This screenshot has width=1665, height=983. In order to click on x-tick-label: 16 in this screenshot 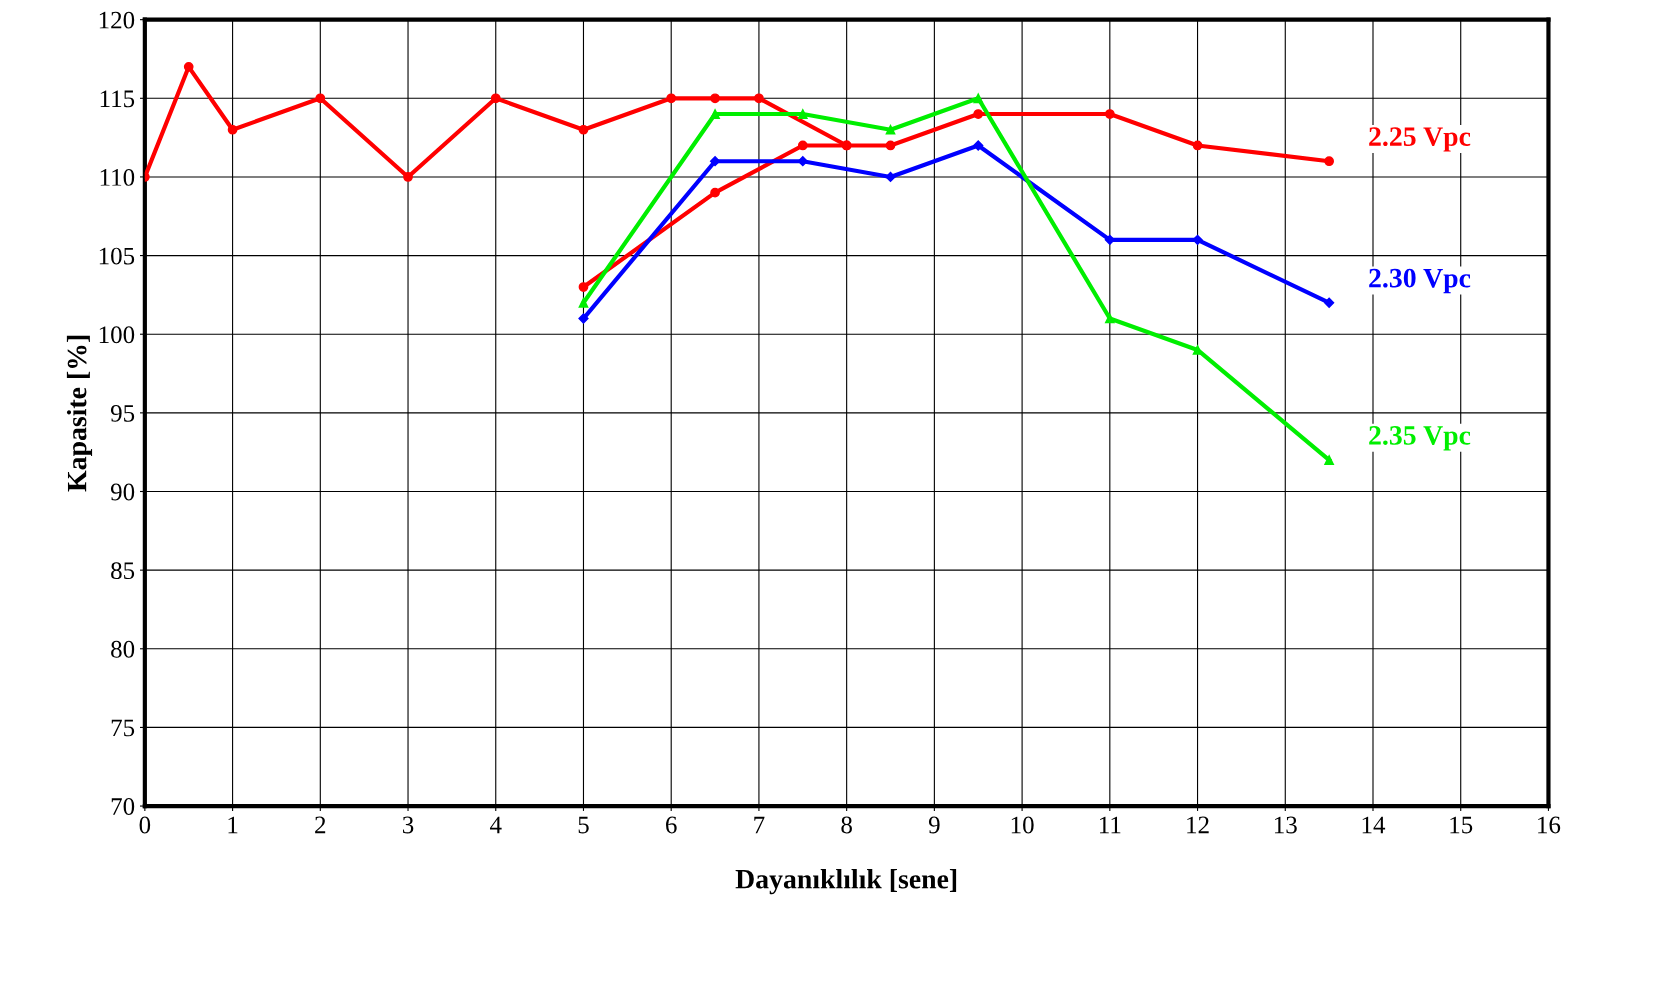, I will do `click(1549, 825)`.